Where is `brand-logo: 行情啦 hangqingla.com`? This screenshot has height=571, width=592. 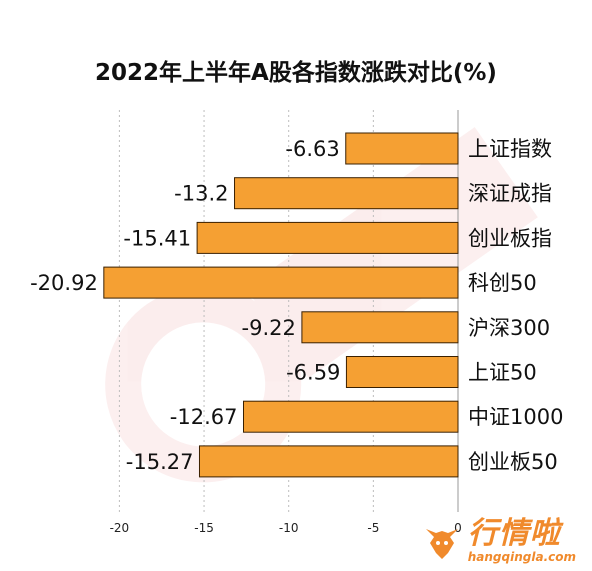
brand-logo: 行情啦 hangqingla.com is located at coordinates (498, 541).